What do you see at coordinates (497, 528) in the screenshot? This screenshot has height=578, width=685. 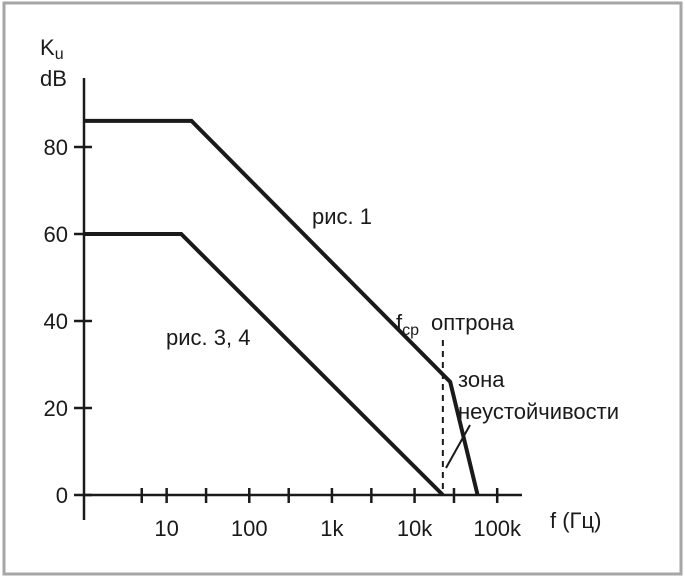 I see `x-tick-label-100000: 100k` at bounding box center [497, 528].